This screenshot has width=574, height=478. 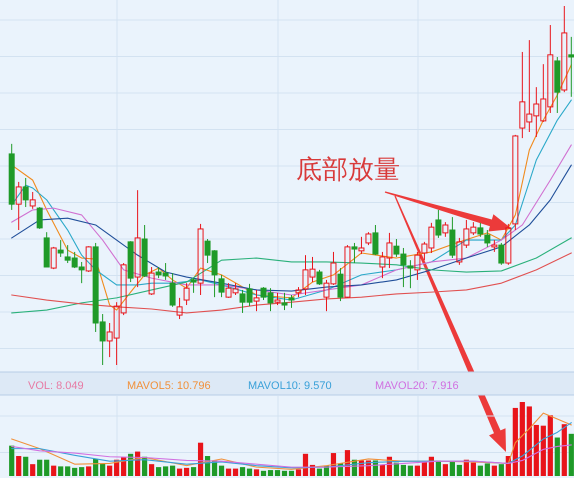 I want to click on text: MAVOL5: 10.796, so click(x=169, y=386).